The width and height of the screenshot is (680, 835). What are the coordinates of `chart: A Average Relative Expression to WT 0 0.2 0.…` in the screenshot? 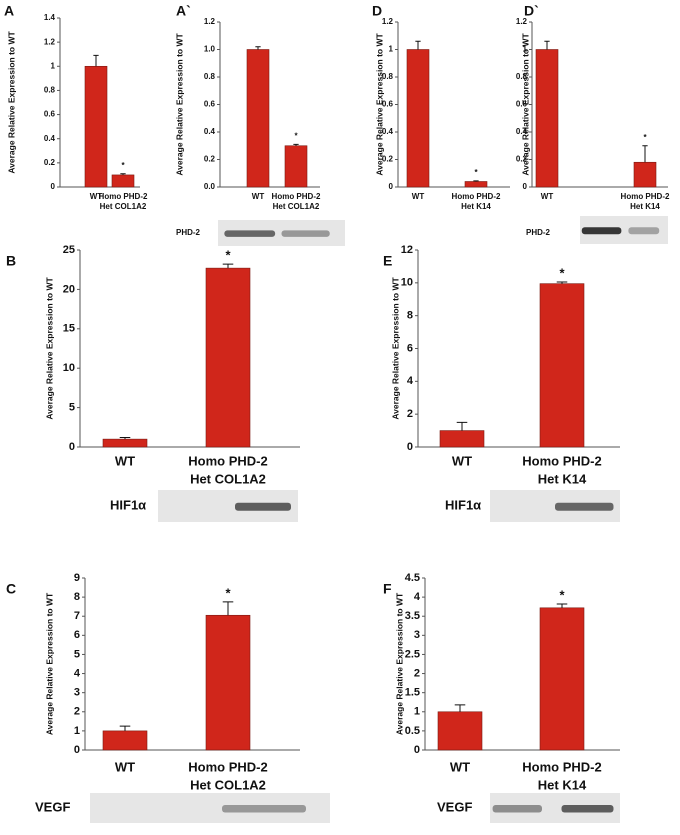 It's located at (76, 107).